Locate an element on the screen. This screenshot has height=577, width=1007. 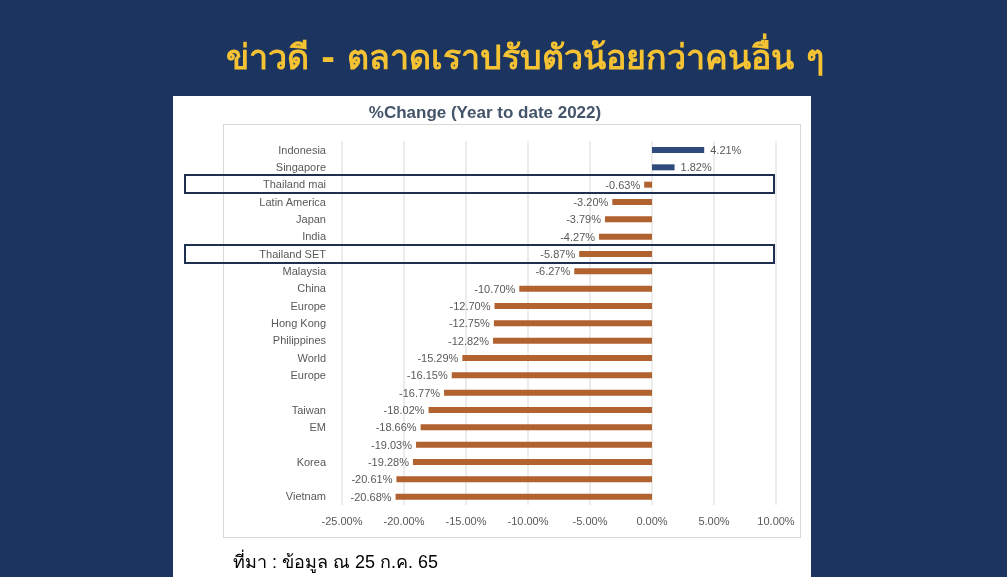
data-label: -6.27% is located at coordinates (553, 271).